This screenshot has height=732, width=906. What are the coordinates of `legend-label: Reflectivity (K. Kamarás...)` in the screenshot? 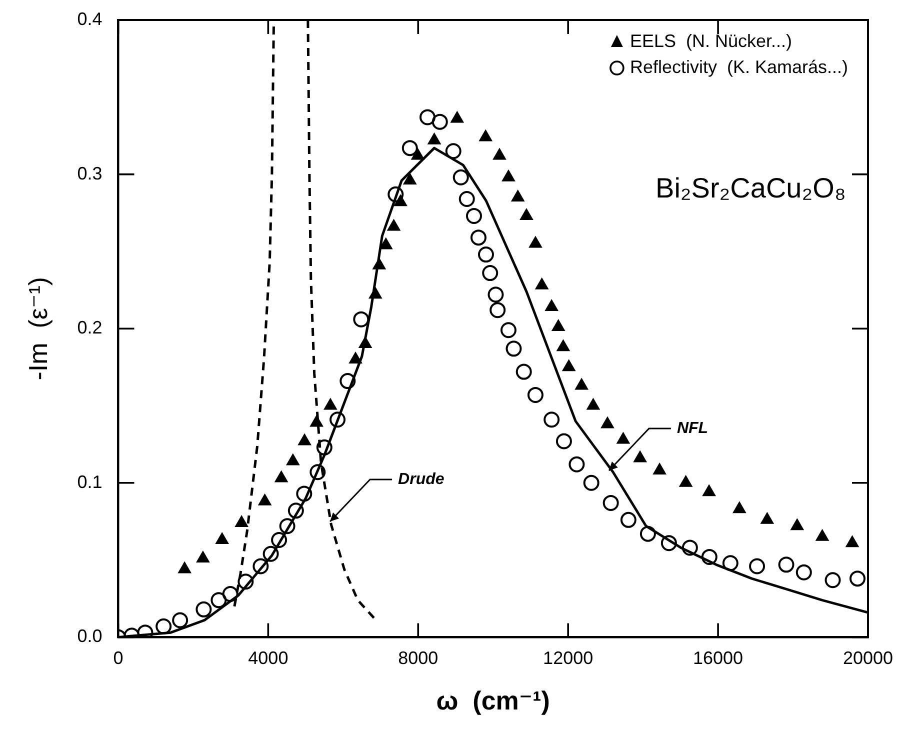 It's located at (739, 66).